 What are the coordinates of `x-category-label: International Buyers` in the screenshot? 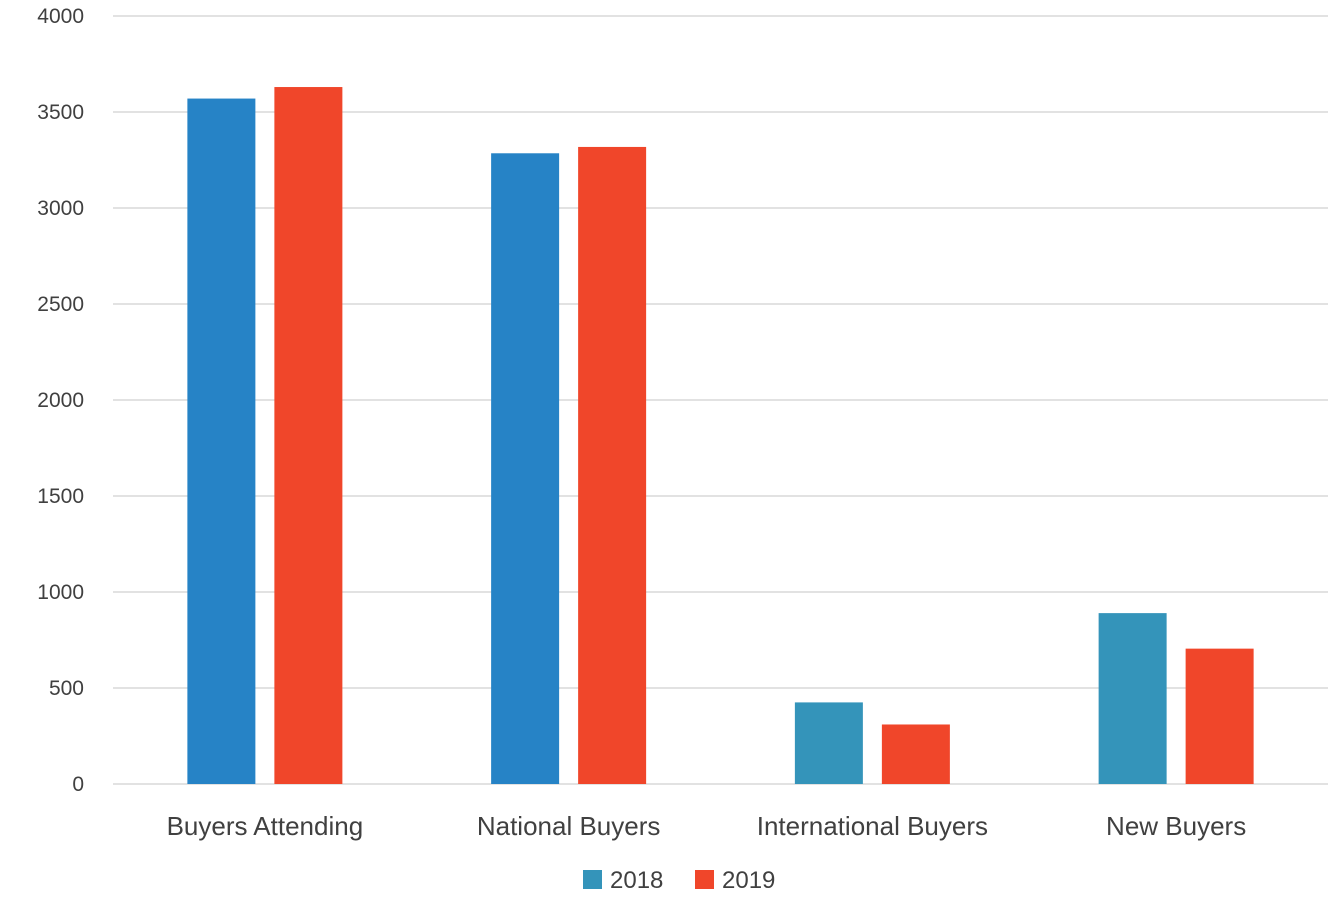 It's located at (872, 826).